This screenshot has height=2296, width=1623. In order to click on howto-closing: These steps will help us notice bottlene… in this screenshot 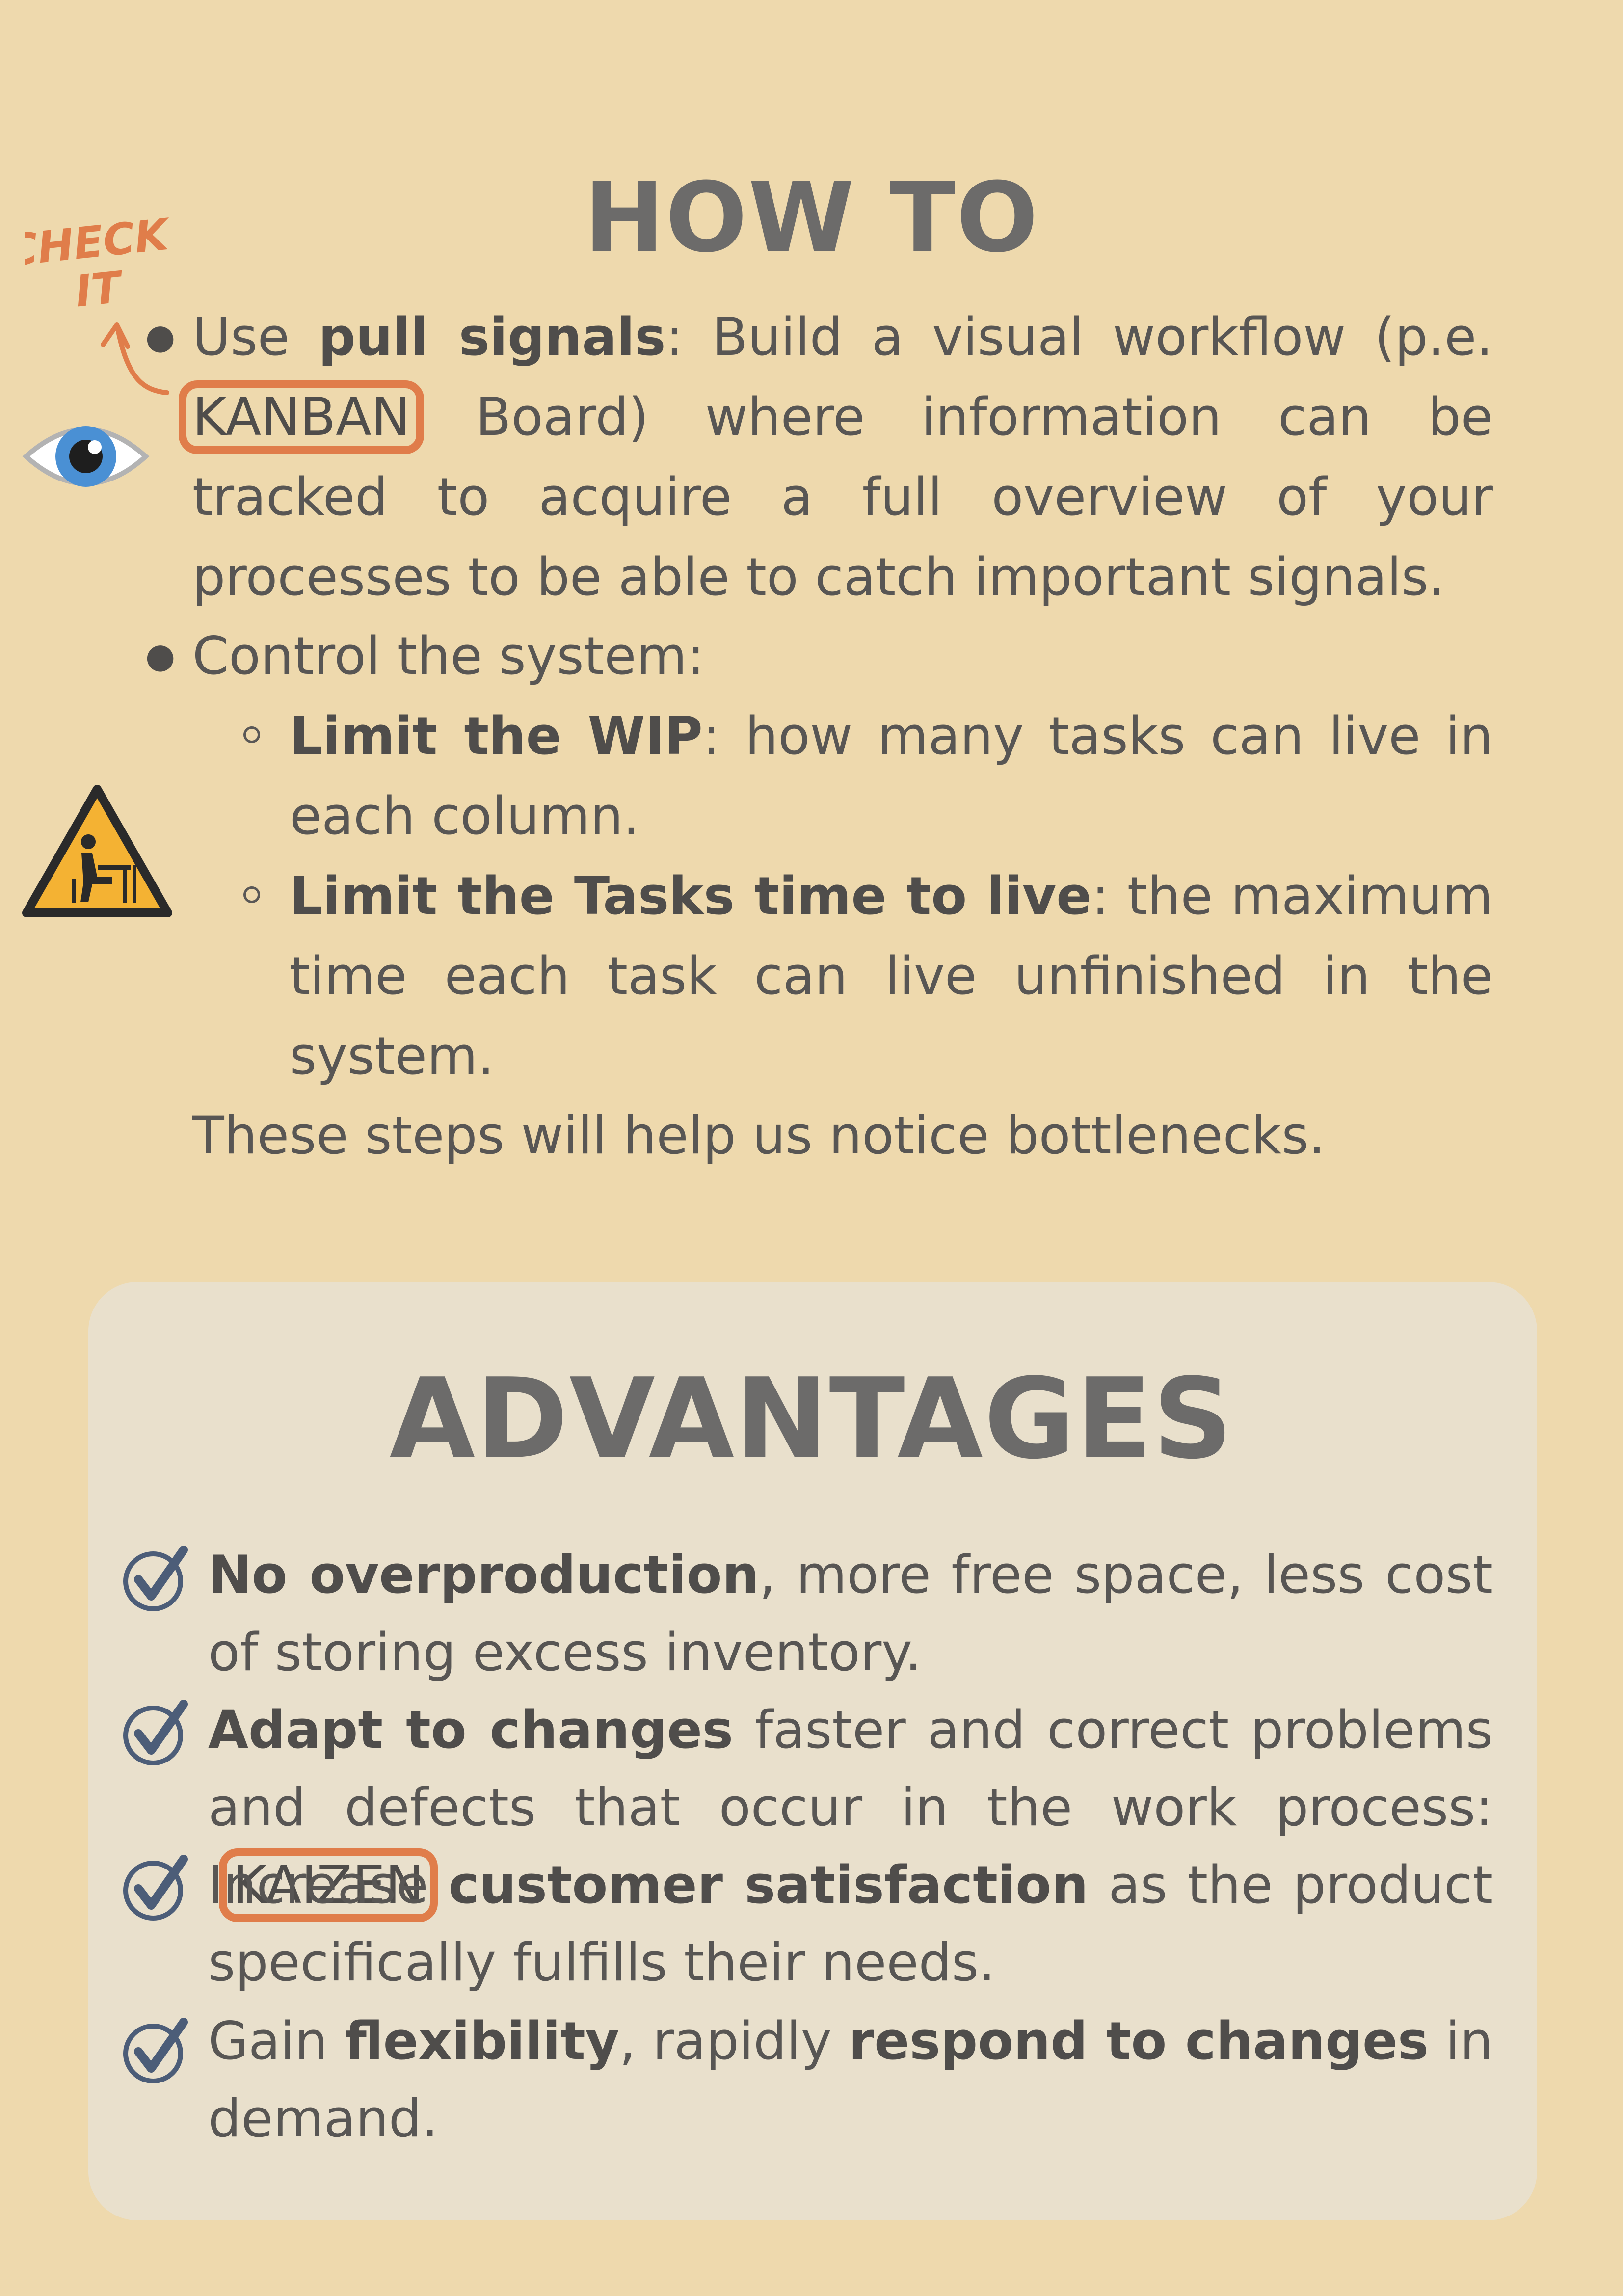, I will do `click(759, 1135)`.